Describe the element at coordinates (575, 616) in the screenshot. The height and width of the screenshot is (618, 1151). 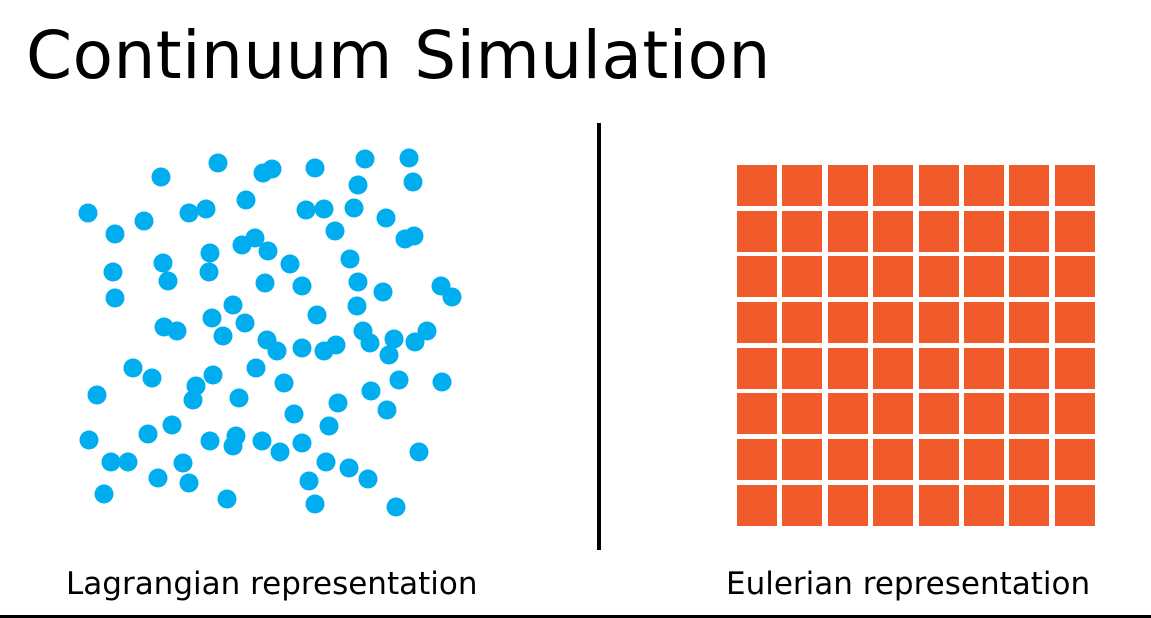
I see `bottom-rule` at that location.